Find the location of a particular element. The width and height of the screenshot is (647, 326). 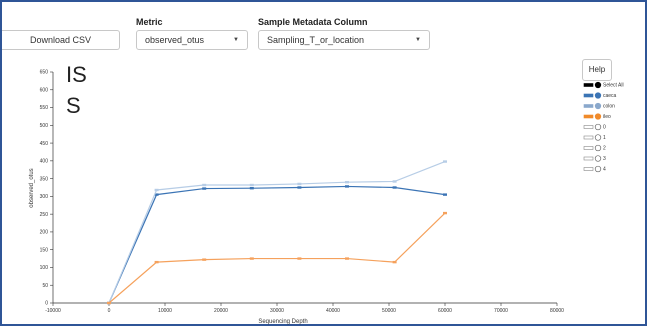

overlay-text-line2: S is located at coordinates (73, 105).